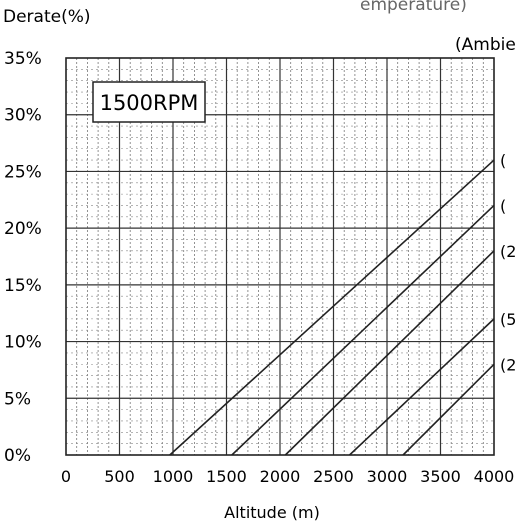  I want to click on series-label-3: (2, so click(508, 251).